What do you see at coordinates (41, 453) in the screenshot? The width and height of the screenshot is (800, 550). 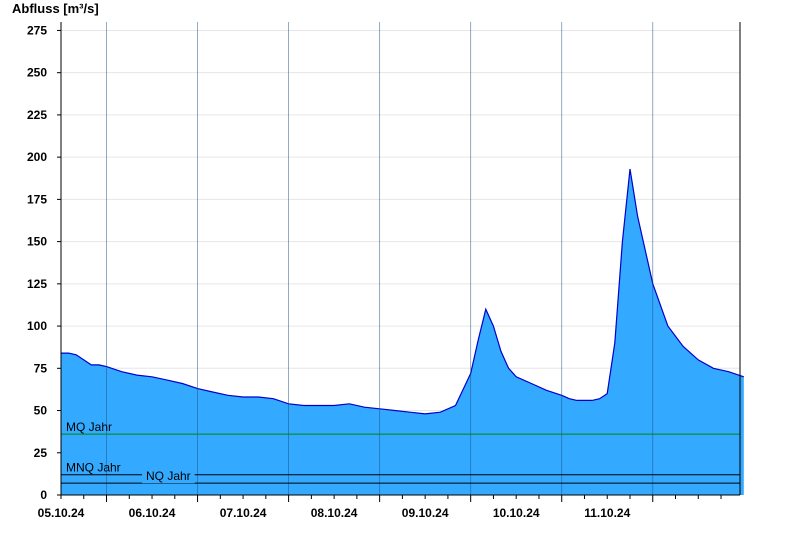 I see `y-tick-label: 25` at bounding box center [41, 453].